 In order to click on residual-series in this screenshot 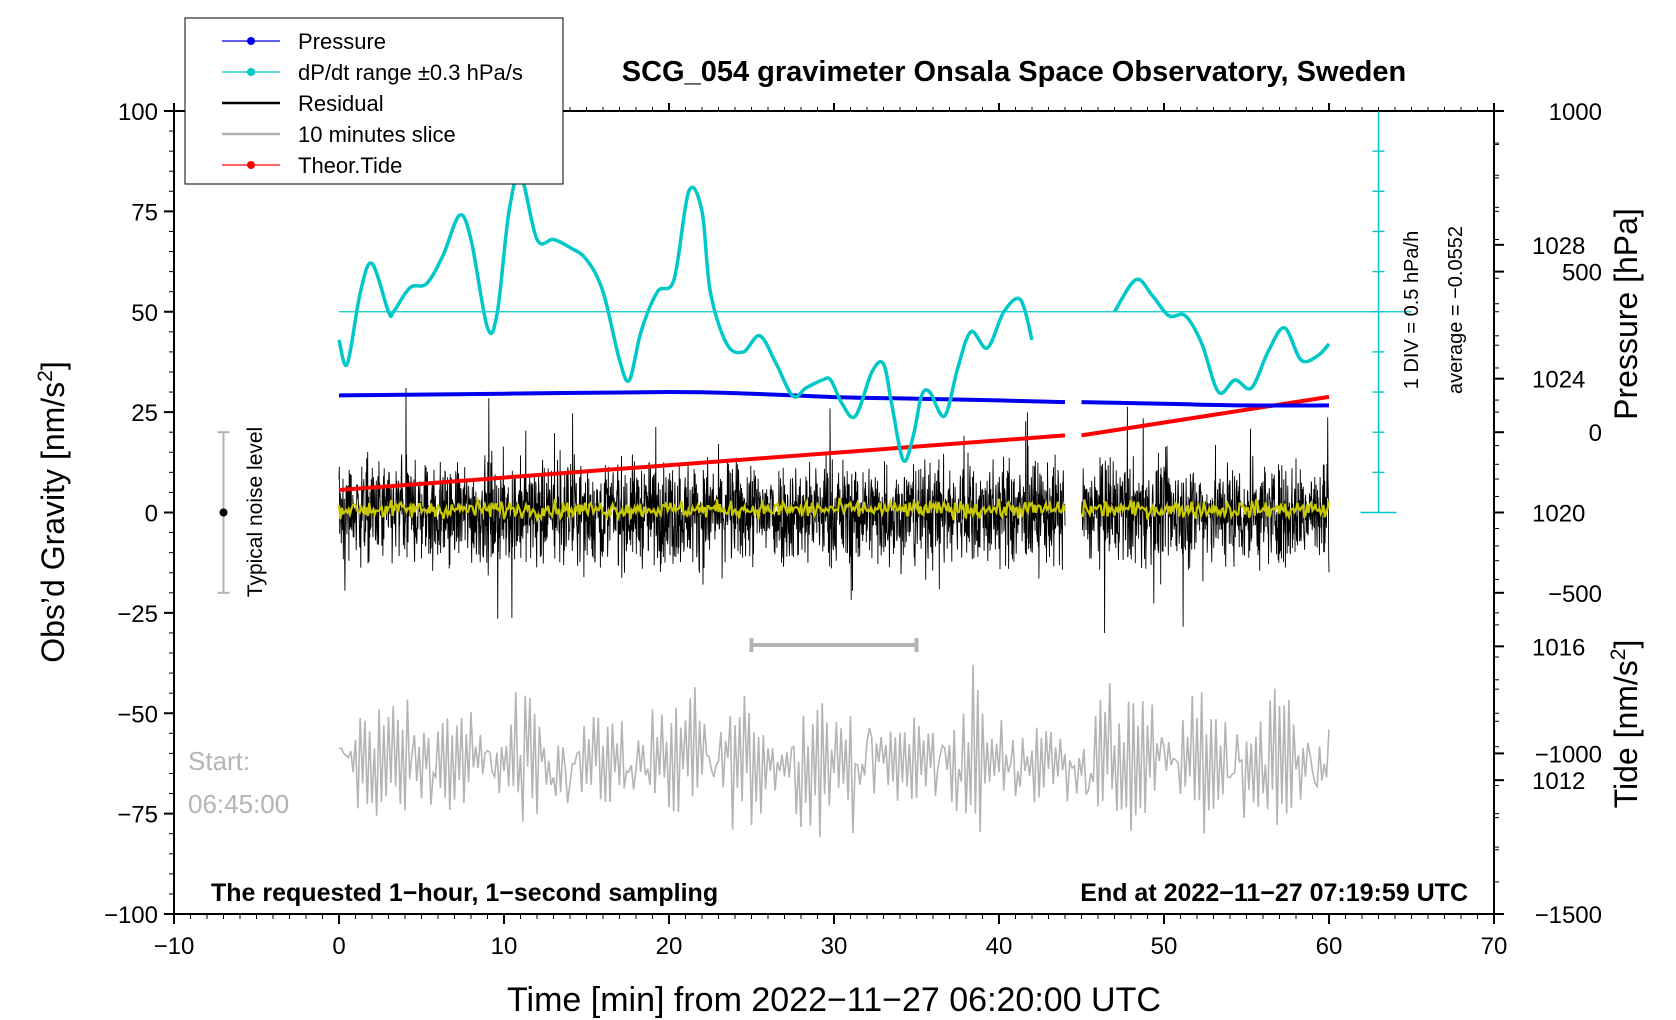, I will do `click(834, 510)`.